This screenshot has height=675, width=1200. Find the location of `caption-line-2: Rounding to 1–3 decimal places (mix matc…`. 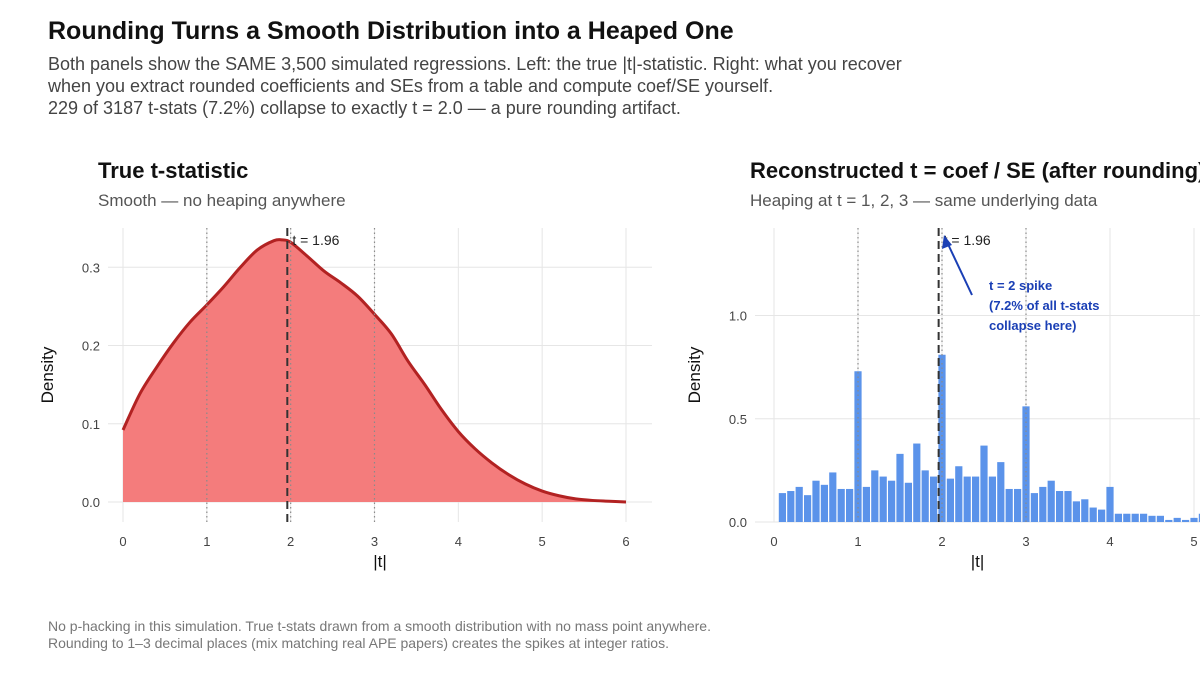

caption-line-2: Rounding to 1–3 decimal places (mix matc… is located at coordinates (358, 643).